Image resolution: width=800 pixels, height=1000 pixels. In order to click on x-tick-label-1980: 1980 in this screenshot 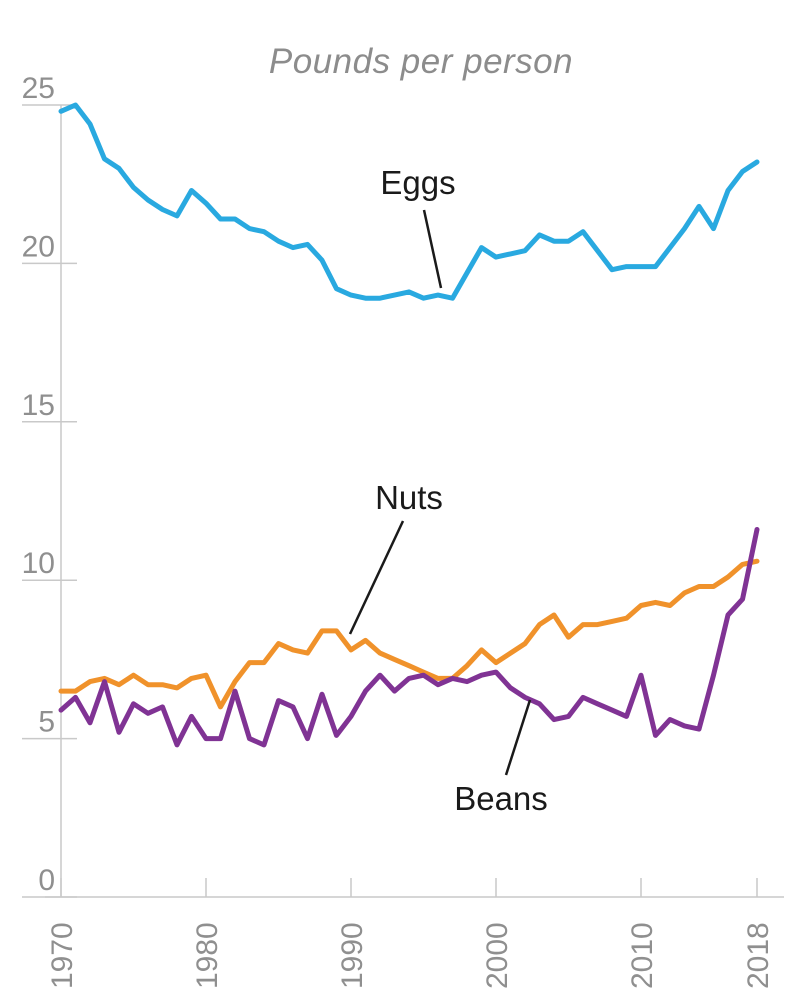, I will do `click(207, 955)`.